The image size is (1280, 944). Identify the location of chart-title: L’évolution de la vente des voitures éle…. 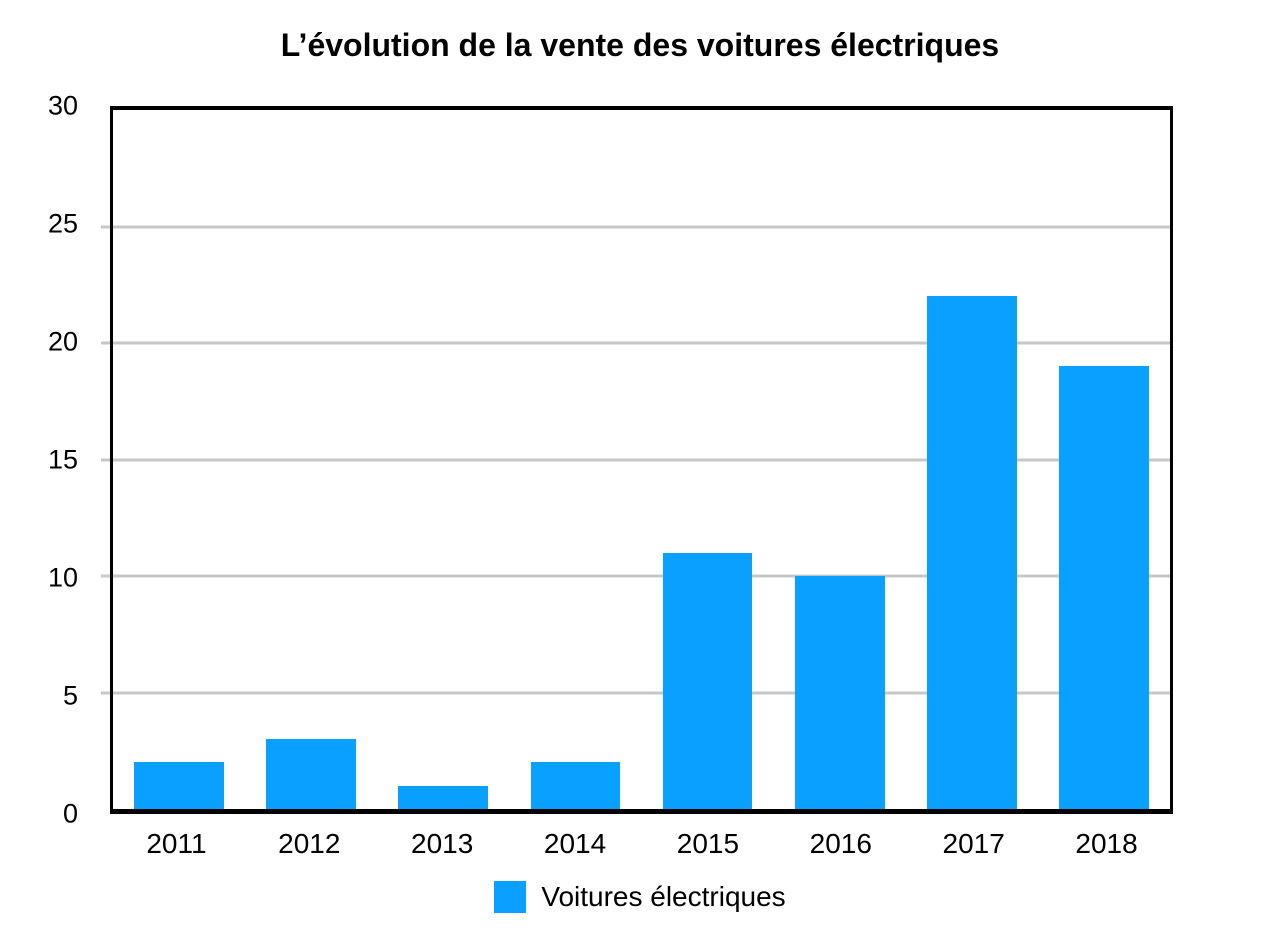
(640, 45).